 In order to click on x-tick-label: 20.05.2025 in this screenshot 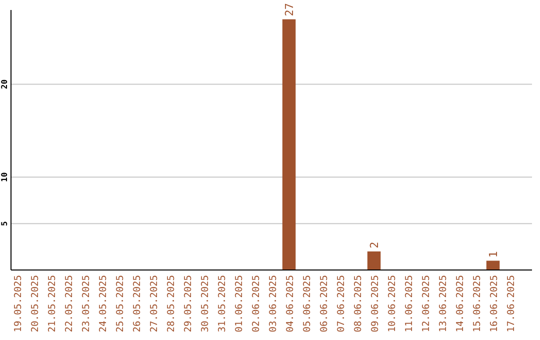, I will do `click(35, 303)`.